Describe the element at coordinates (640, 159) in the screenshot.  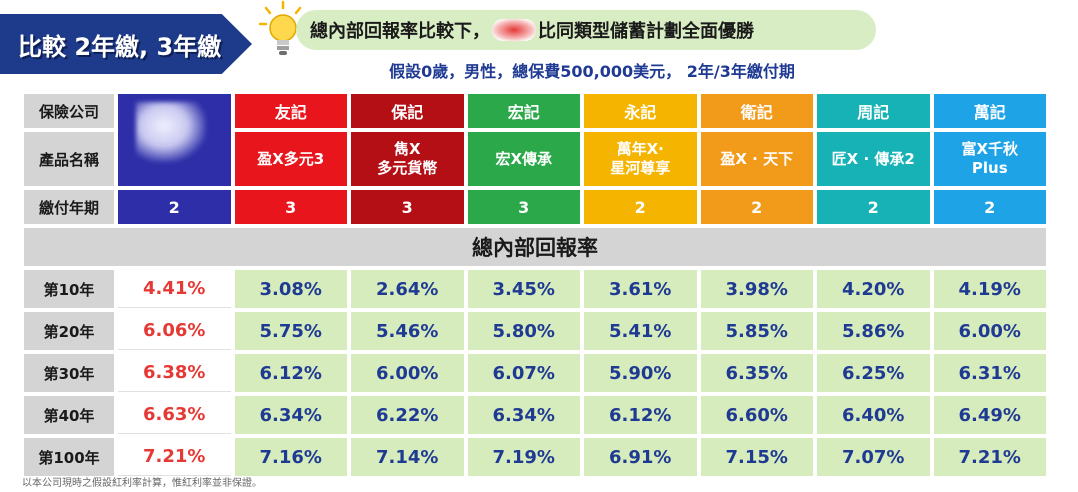
I see `product-name: 萬年X· 星河尊享` at that location.